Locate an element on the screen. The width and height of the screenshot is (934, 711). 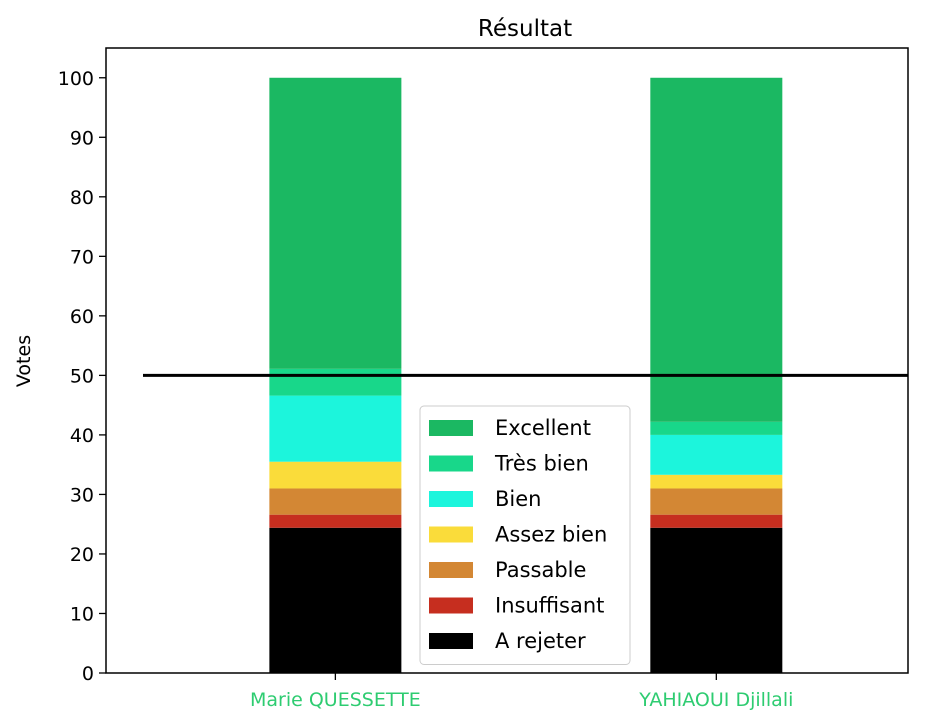
legend-label: Excellent is located at coordinates (543, 428).